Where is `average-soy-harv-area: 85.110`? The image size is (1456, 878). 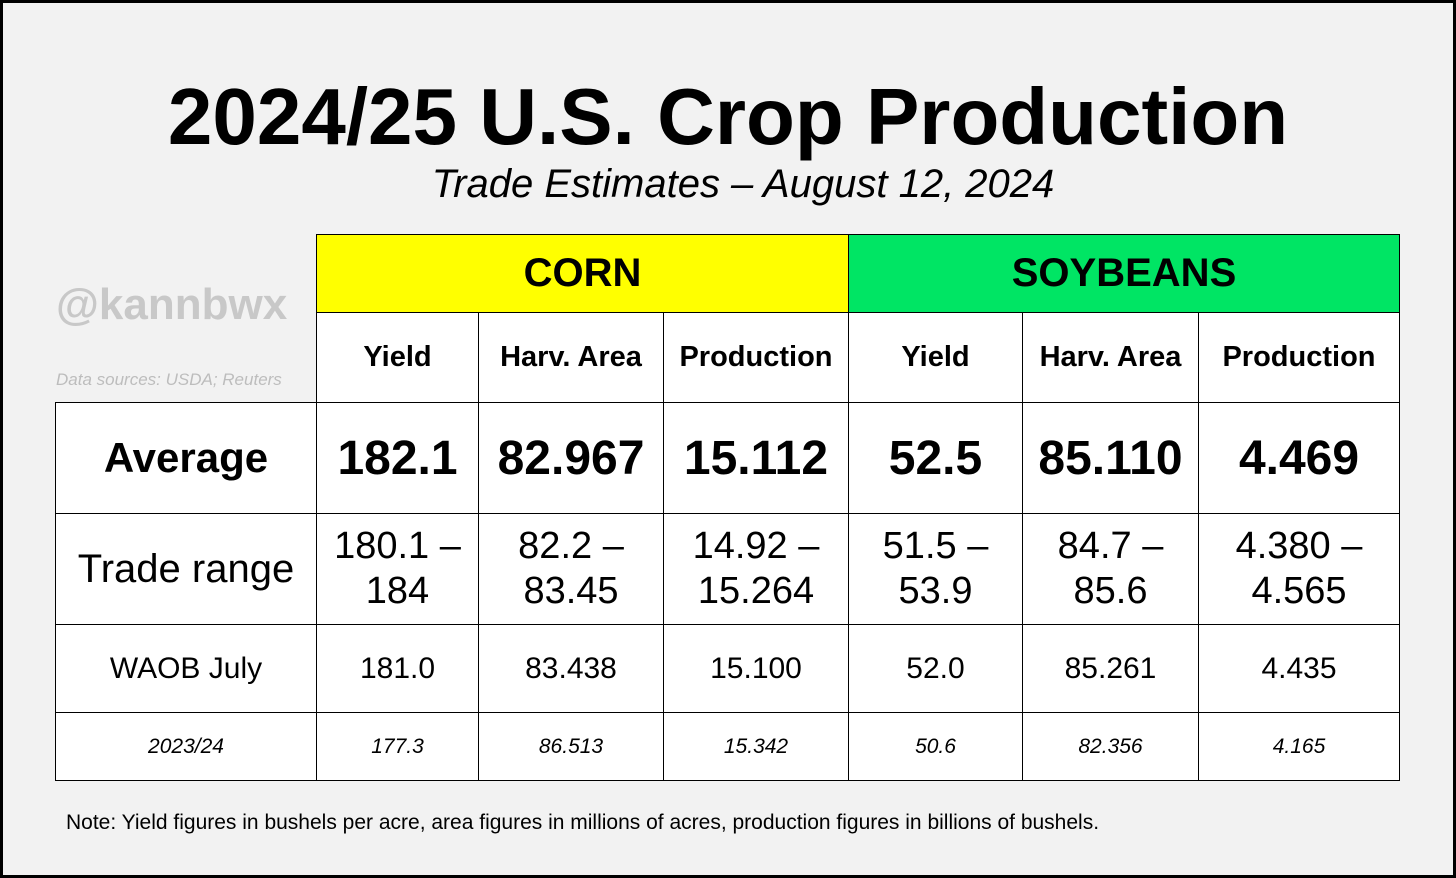
average-soy-harv-area: 85.110 is located at coordinates (1110, 458).